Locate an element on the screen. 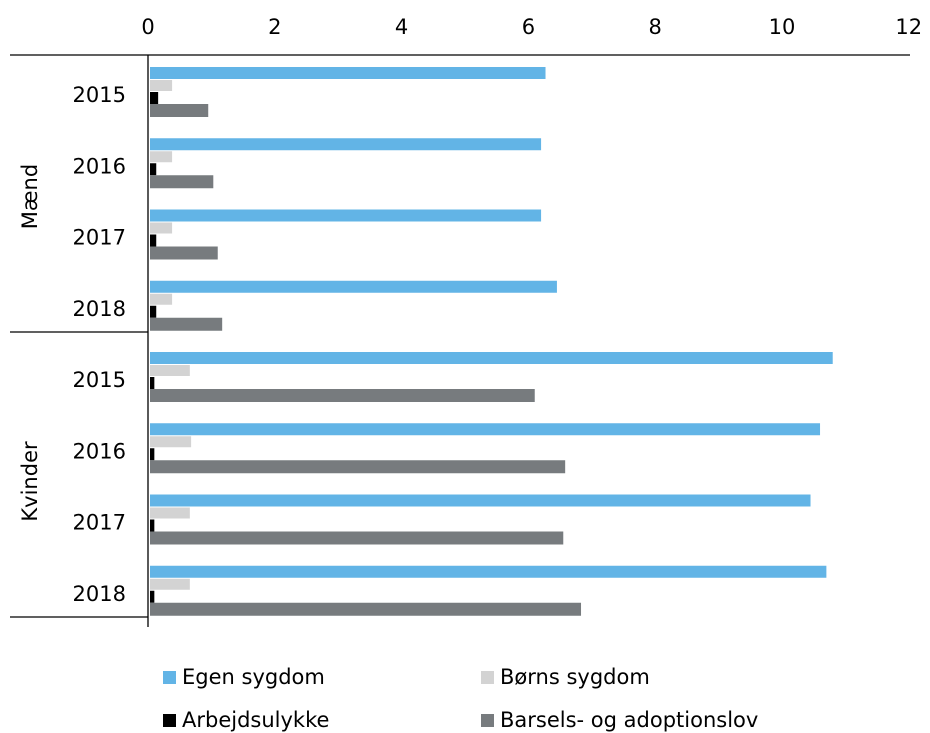 This screenshot has height=733, width=930. group-labels: Mænd Kvinder is located at coordinates (30, 343).